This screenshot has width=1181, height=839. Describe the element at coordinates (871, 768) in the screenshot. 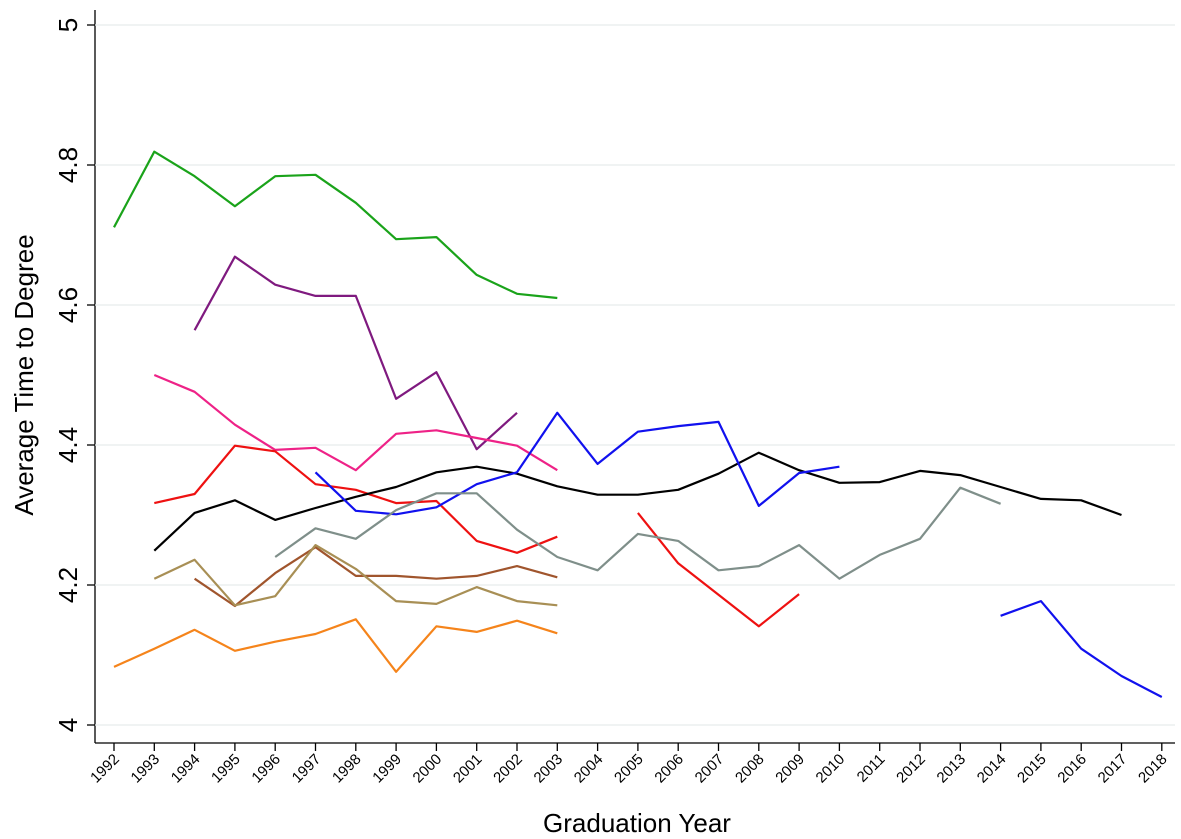

I see `x-tick-label: 2011` at that location.